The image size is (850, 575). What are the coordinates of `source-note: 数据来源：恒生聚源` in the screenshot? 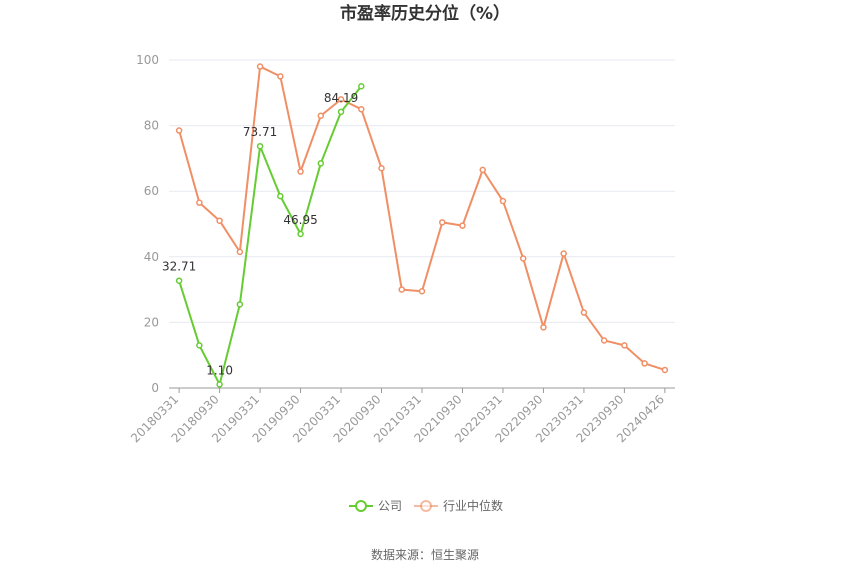 It's located at (425, 554).